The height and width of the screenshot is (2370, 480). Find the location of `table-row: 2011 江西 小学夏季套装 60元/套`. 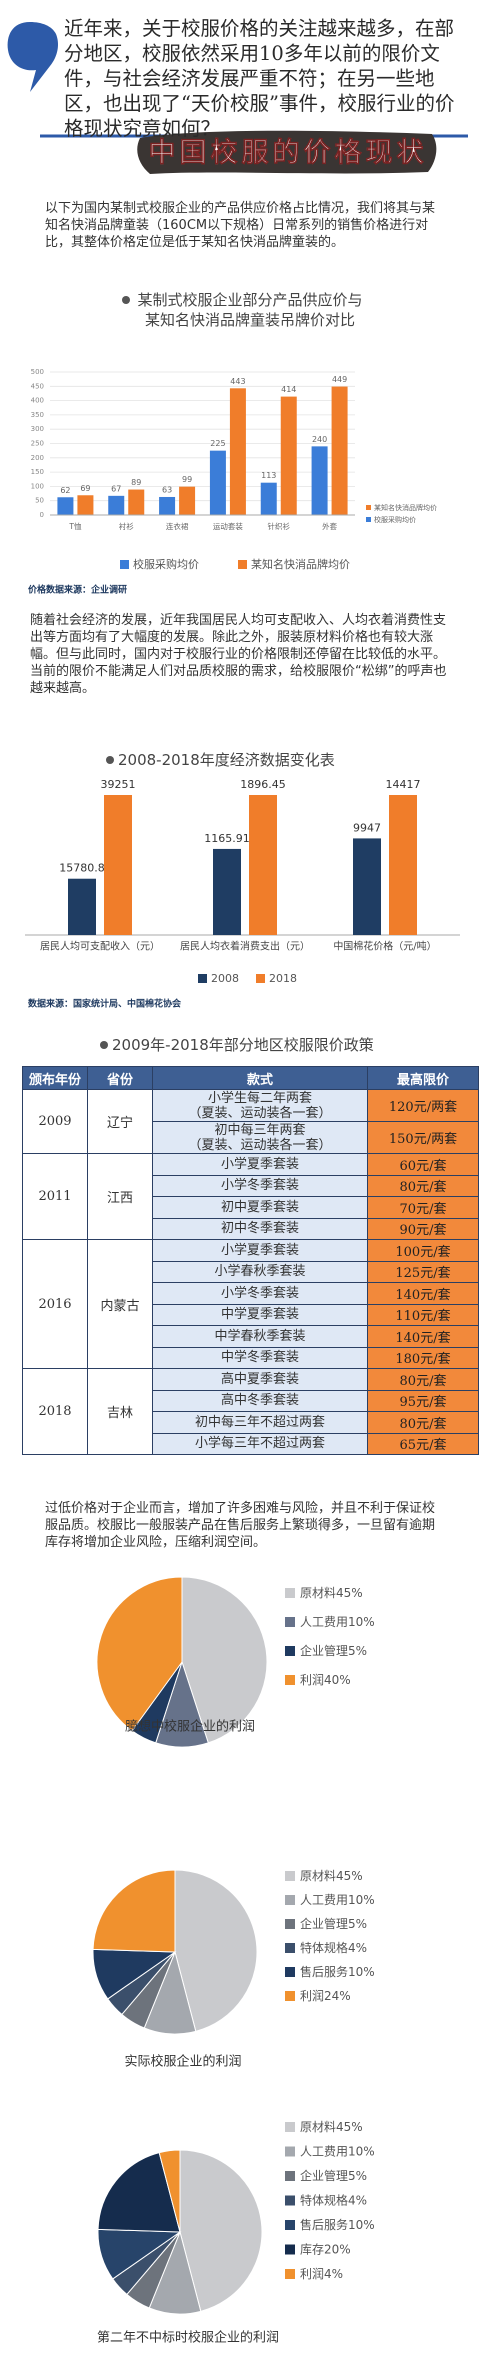

table-row: 2011 江西 小学夏季套装 60元/套 is located at coordinates (250, 1196).